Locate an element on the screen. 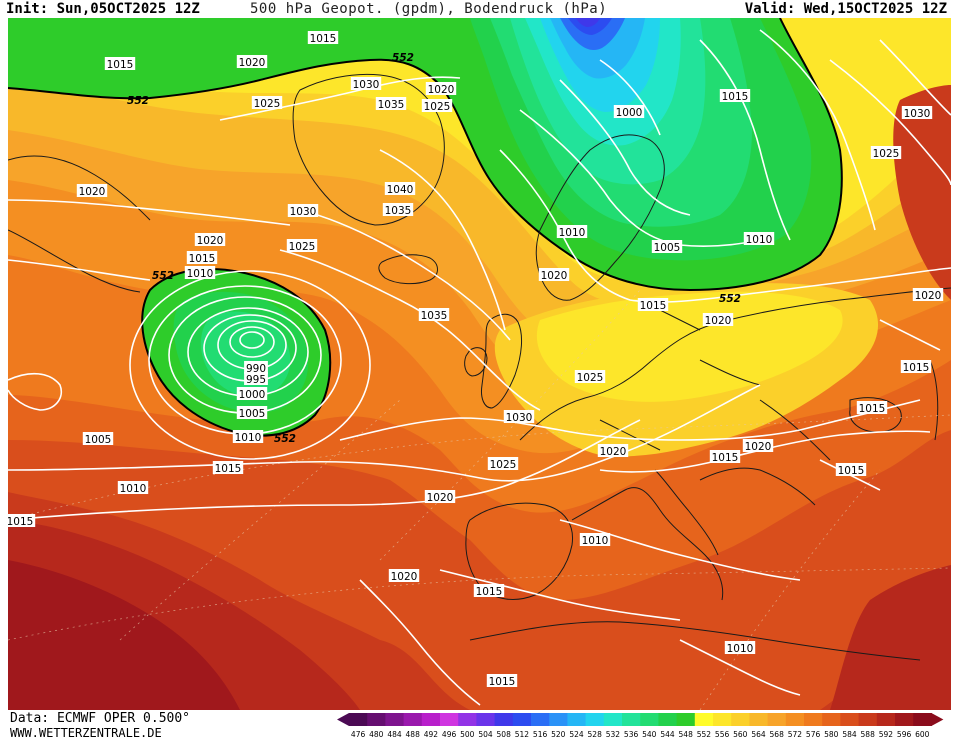  isobar-label-text: 995 is located at coordinates (256, 380).